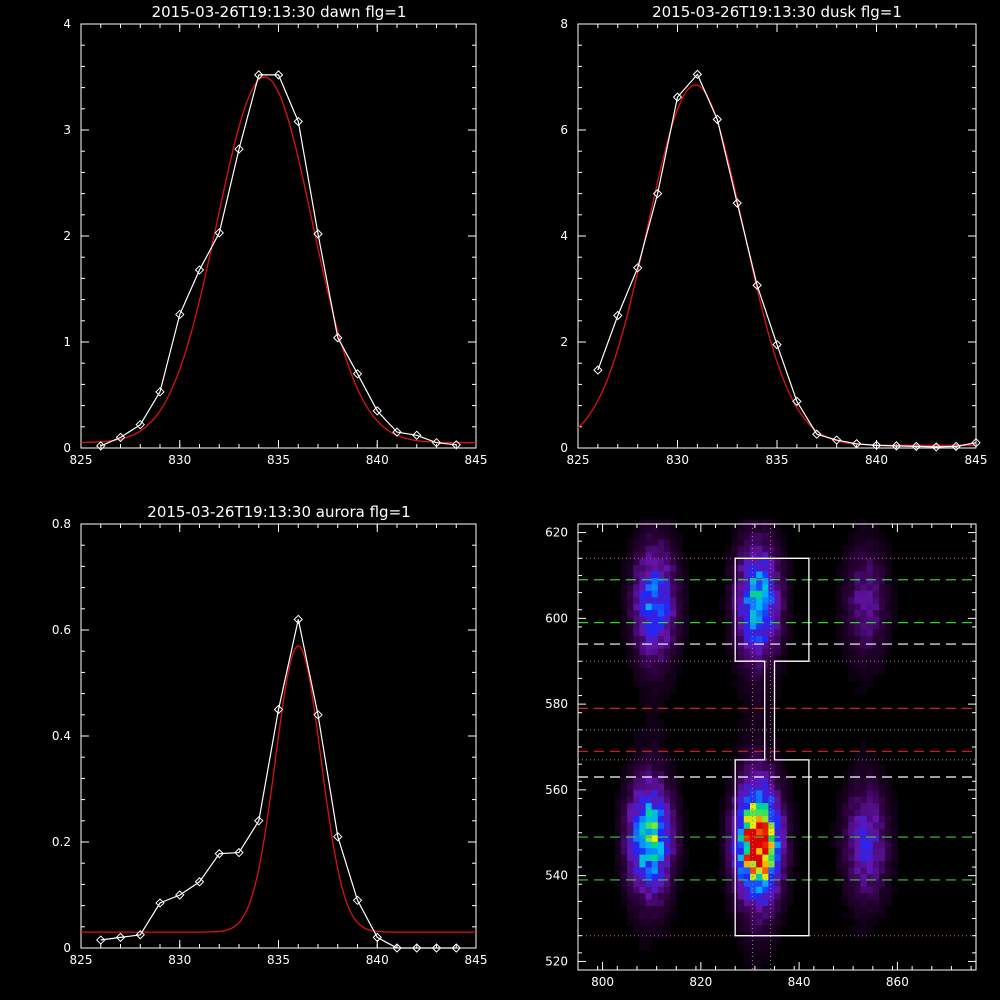  I want to click on x-tick-label-aurora: 835, so click(278, 960).